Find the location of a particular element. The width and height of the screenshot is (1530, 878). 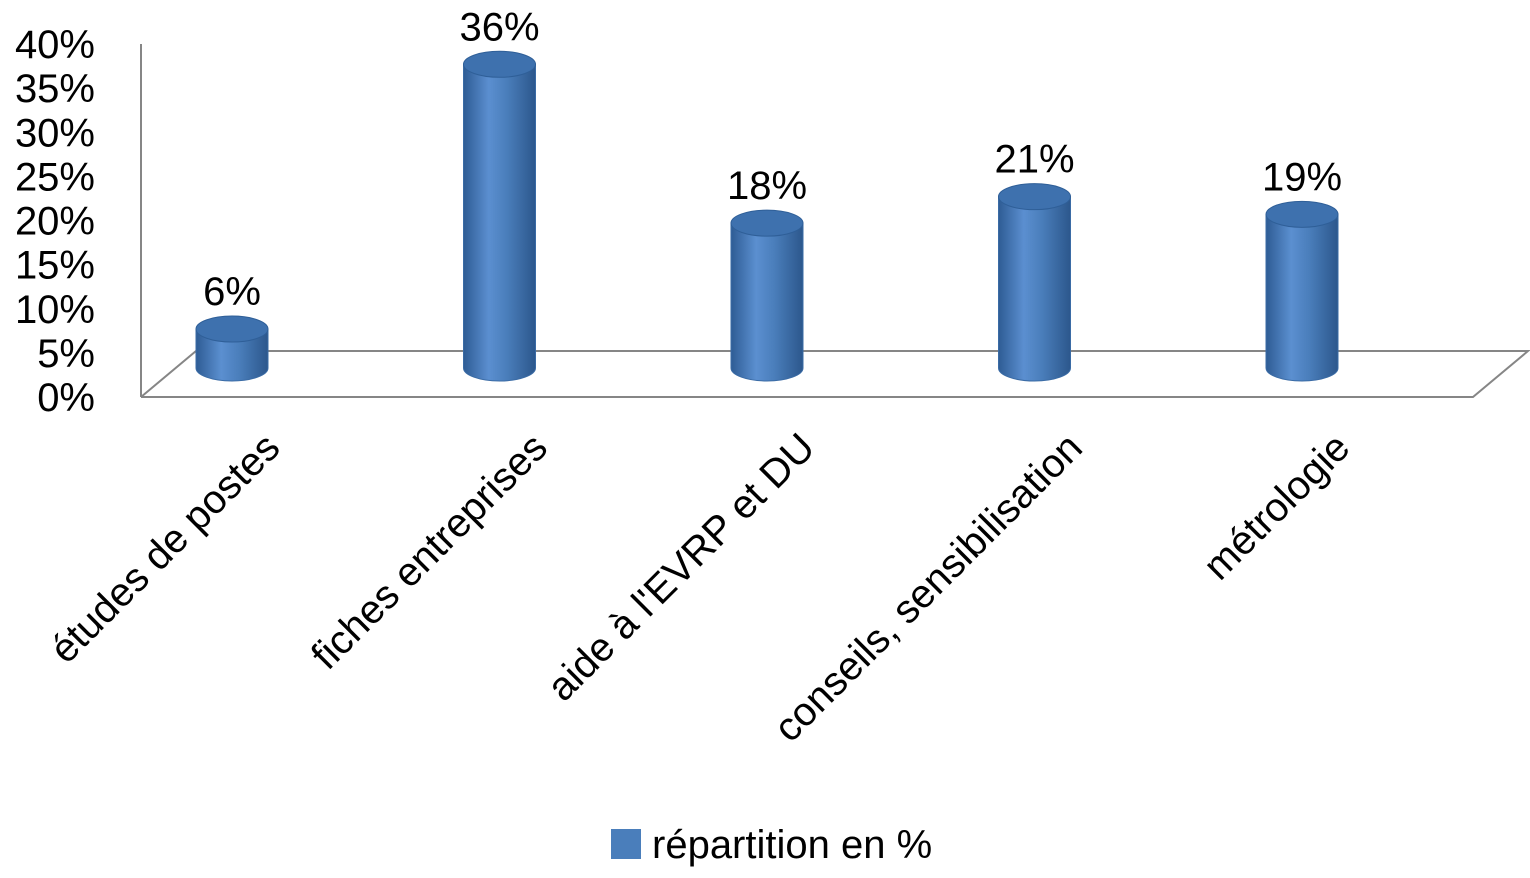

legend-swatch is located at coordinates (626, 844).